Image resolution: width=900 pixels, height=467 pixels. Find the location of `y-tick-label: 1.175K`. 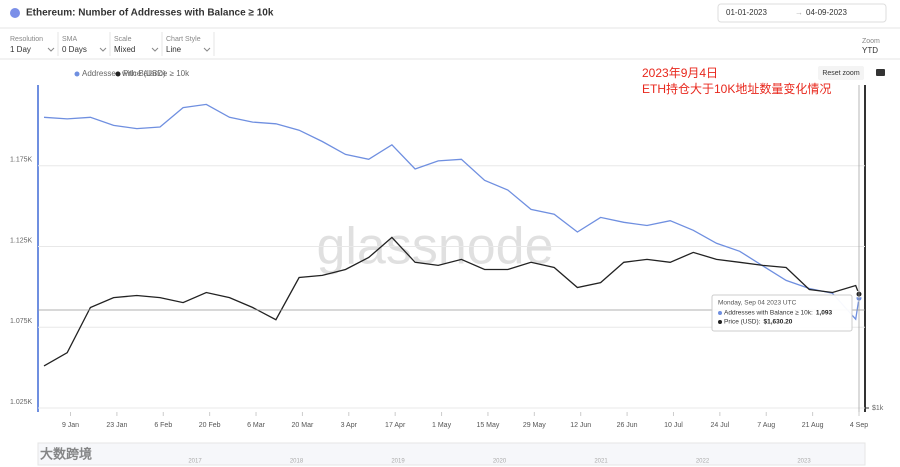

y-tick-label: 1.175K is located at coordinates (21, 160).